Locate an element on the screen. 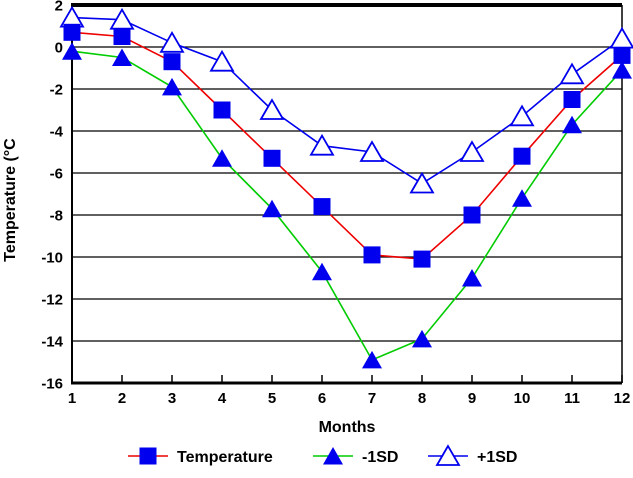  x-tick-label: 11 is located at coordinates (572, 398).